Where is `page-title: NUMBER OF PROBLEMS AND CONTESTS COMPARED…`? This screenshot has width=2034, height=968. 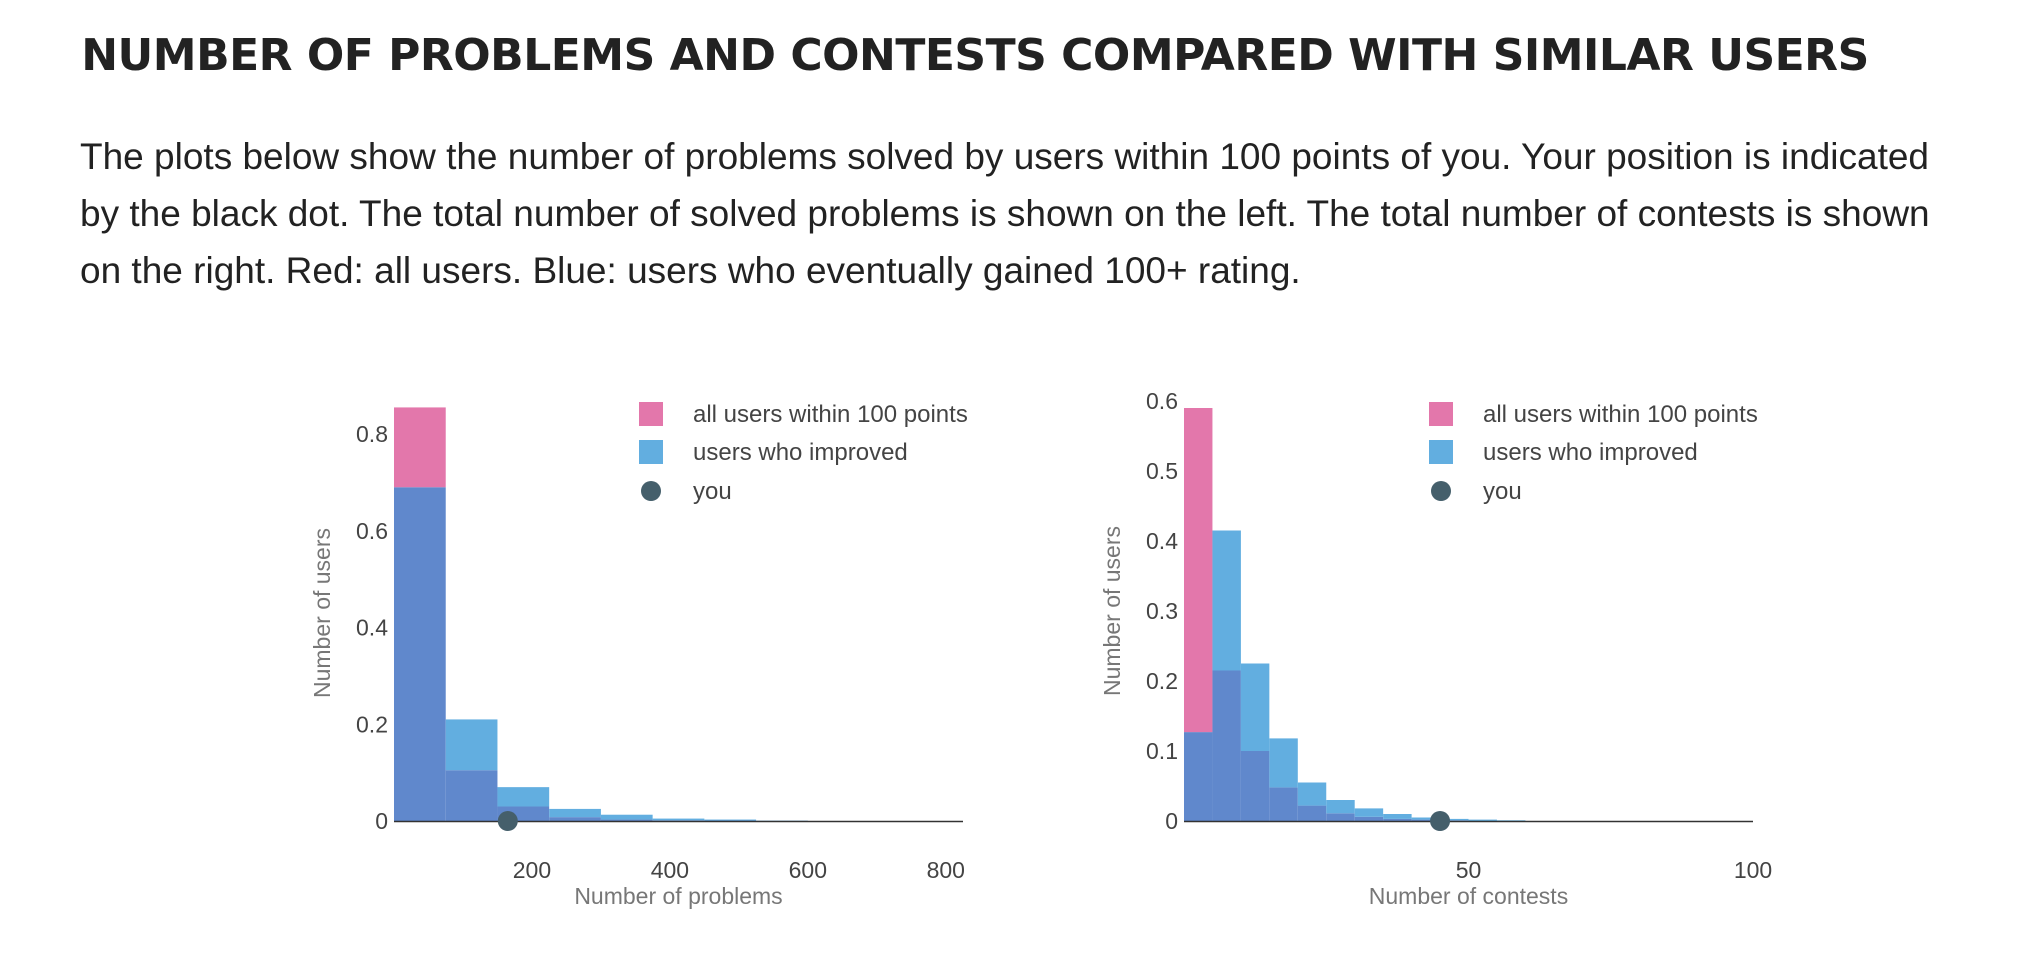
page-title: NUMBER OF PROBLEMS AND CONTESTS COMPARED… is located at coordinates (975, 55).